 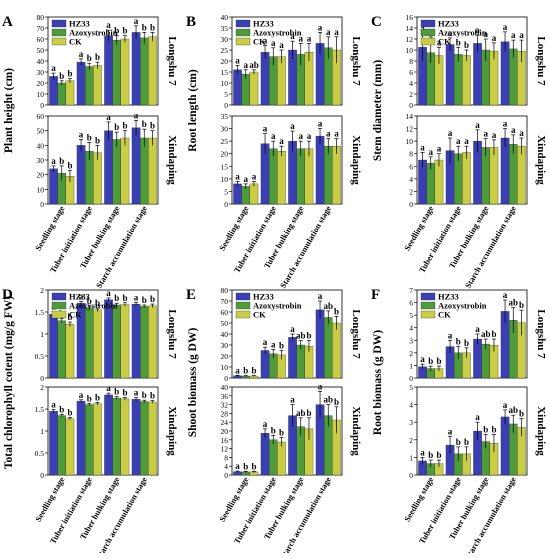 I want to click on panel-label: B, so click(x=191, y=22).